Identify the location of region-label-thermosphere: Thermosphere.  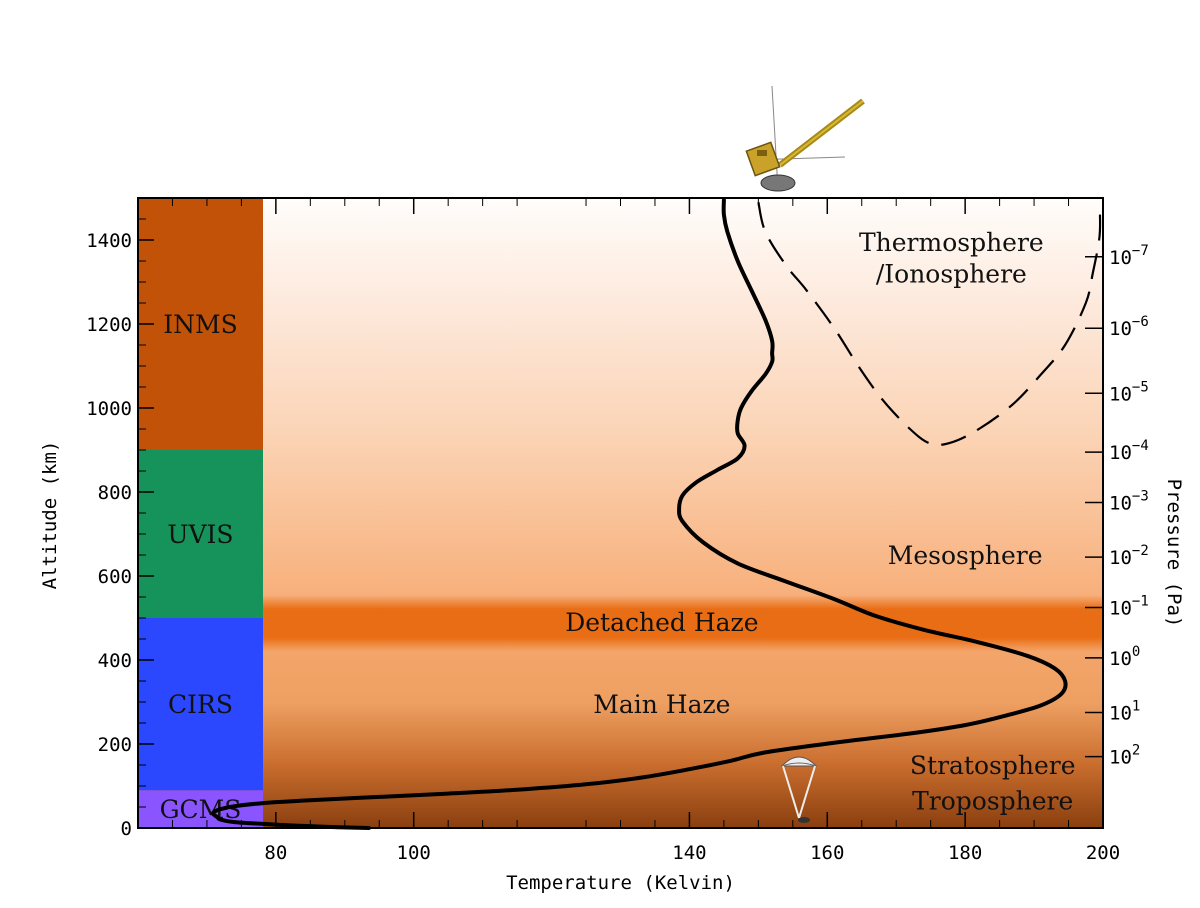
(951, 242).